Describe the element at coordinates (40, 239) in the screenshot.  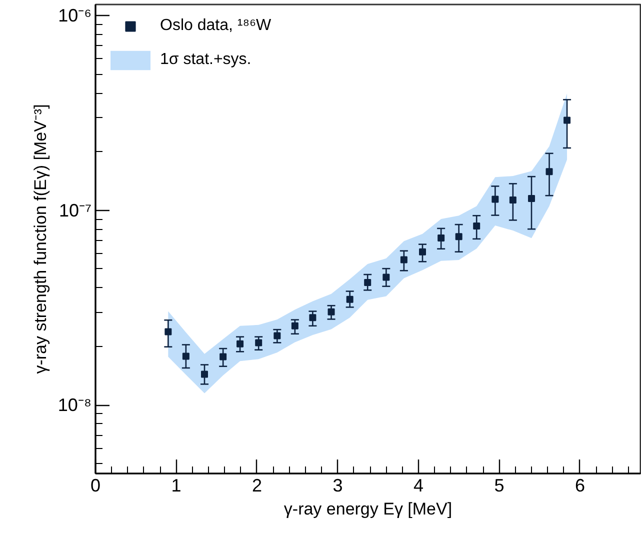
I see `y-axis-title: γ-ray strength function f(Eγ) [MeV⁻³]` at that location.